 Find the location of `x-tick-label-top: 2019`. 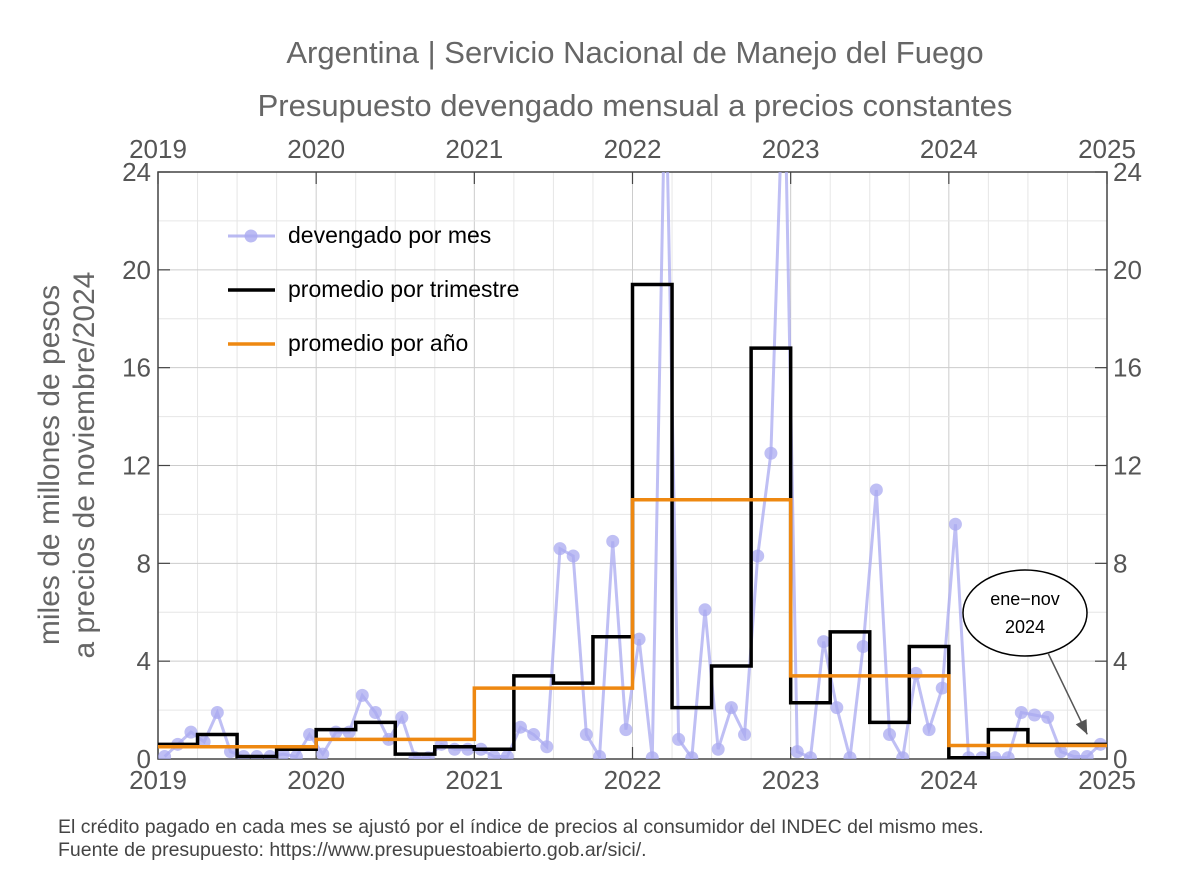

x-tick-label-top: 2019 is located at coordinates (158, 149).